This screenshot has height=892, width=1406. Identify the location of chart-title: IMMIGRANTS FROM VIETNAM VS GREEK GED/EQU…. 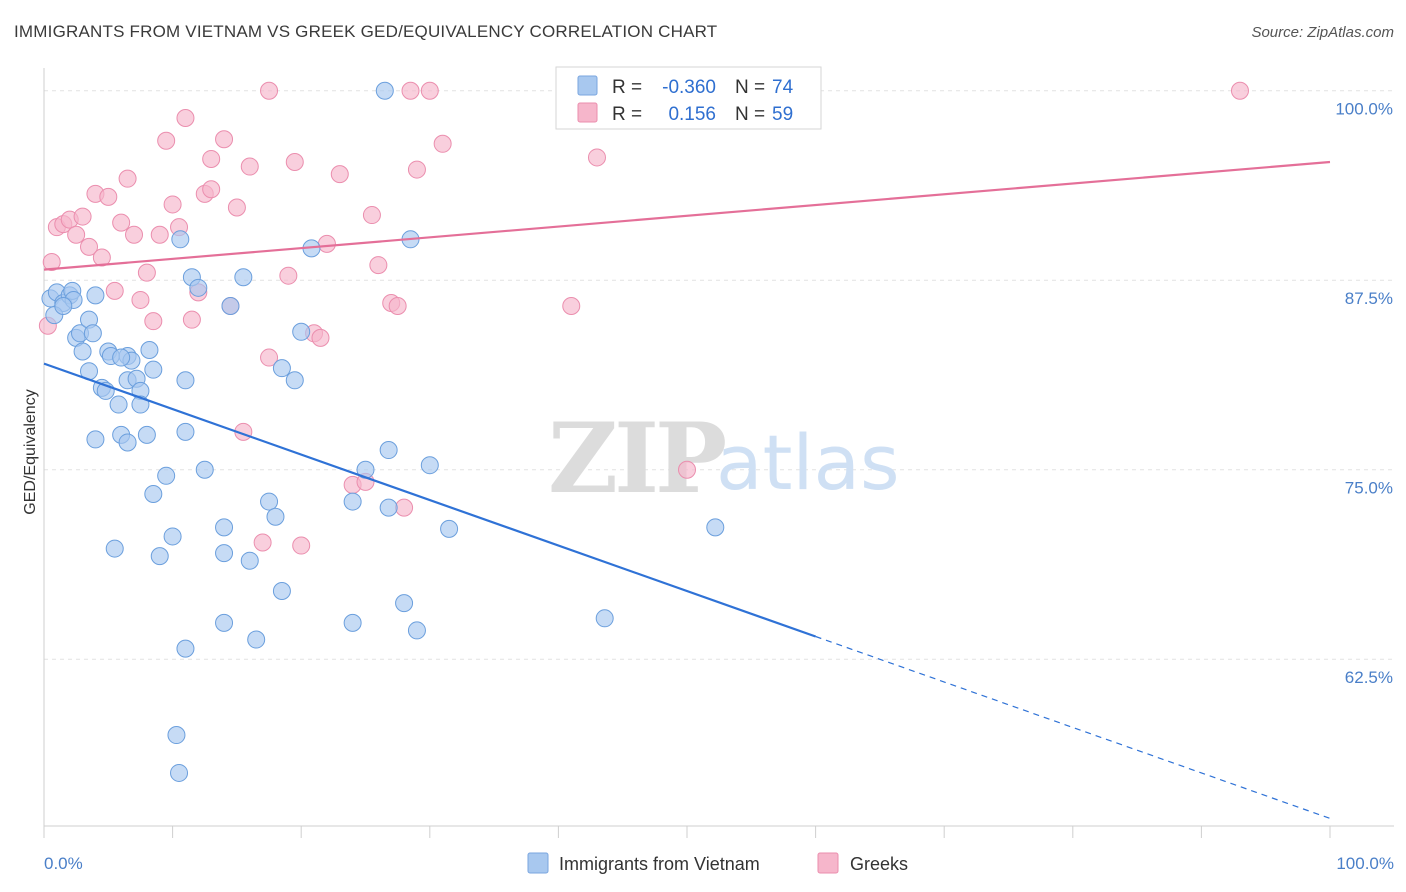
(366, 31).